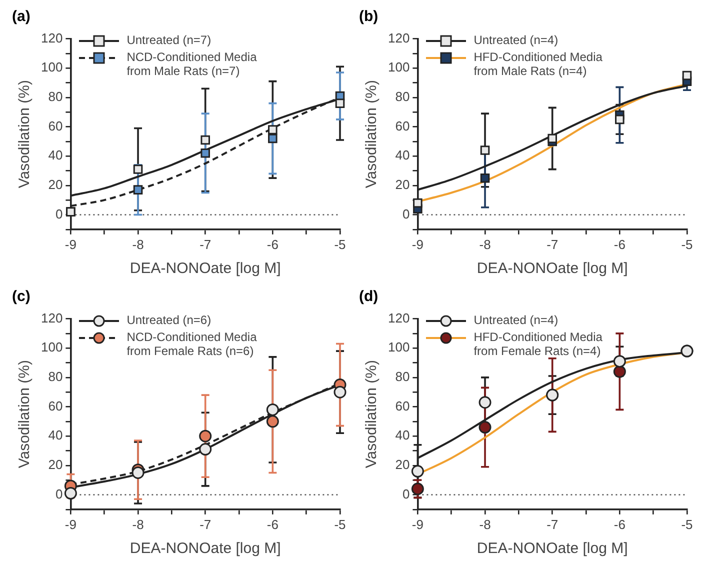 This screenshot has height=564, width=709. I want to click on legend-label: Untreated (n=6), so click(169, 319).